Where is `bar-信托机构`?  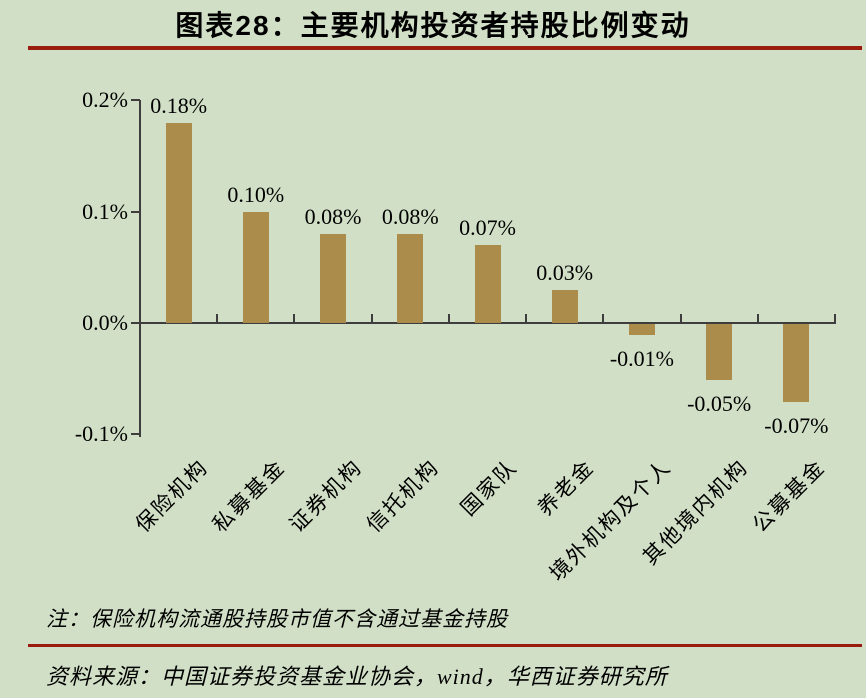
bar-信托机构 is located at coordinates (410, 278).